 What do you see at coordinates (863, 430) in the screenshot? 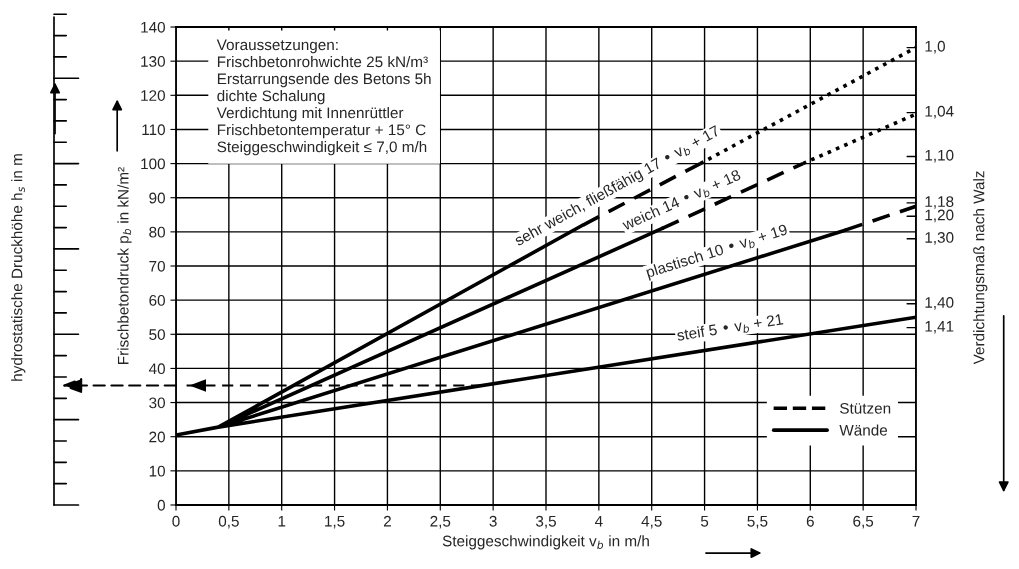
I see `legend-label: Wände` at bounding box center [863, 430].